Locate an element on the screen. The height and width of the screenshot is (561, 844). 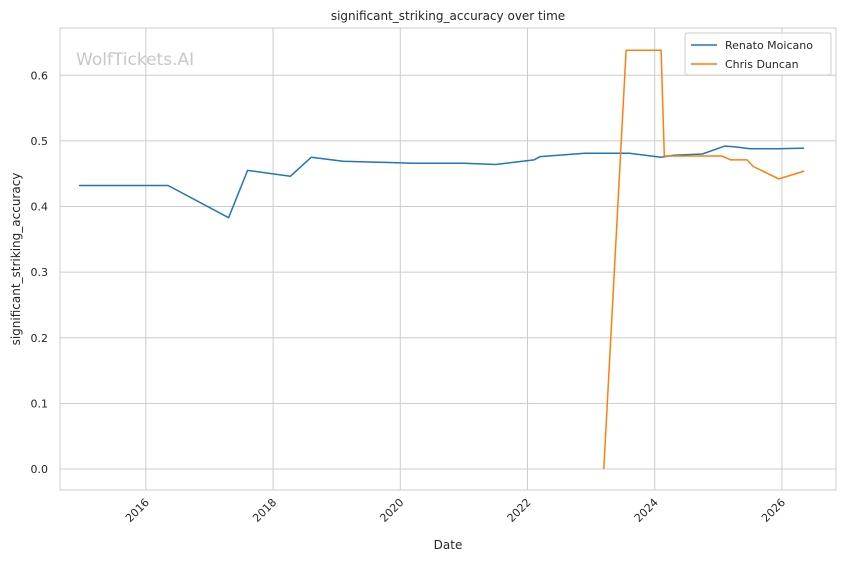
y-tick-label: 0.2 is located at coordinates (40, 338).